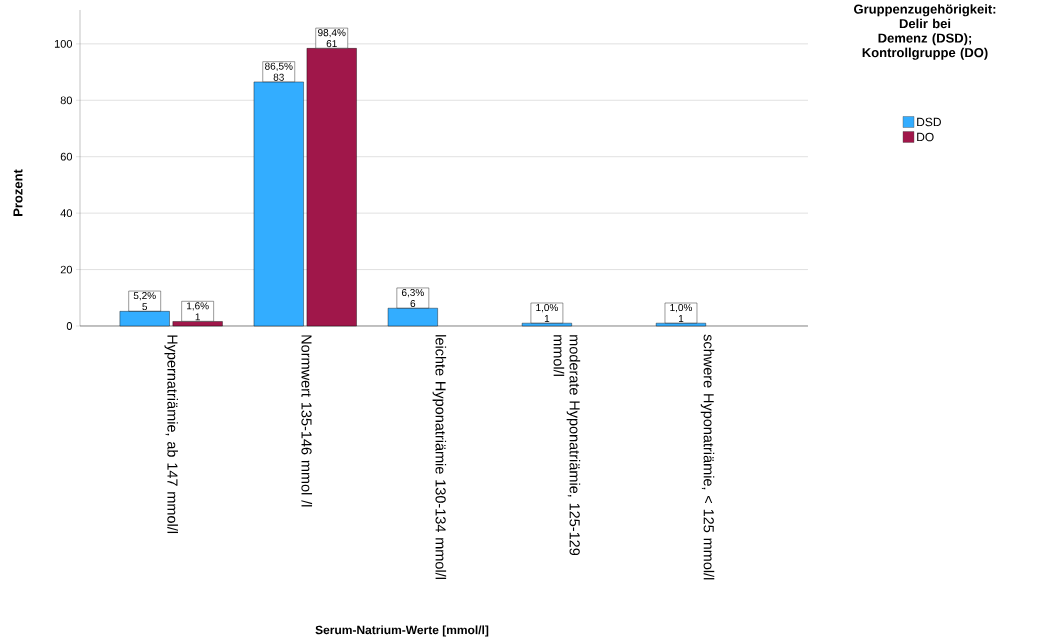  Describe the element at coordinates (66, 269) in the screenshot. I see `y-tick-label: 20` at that location.